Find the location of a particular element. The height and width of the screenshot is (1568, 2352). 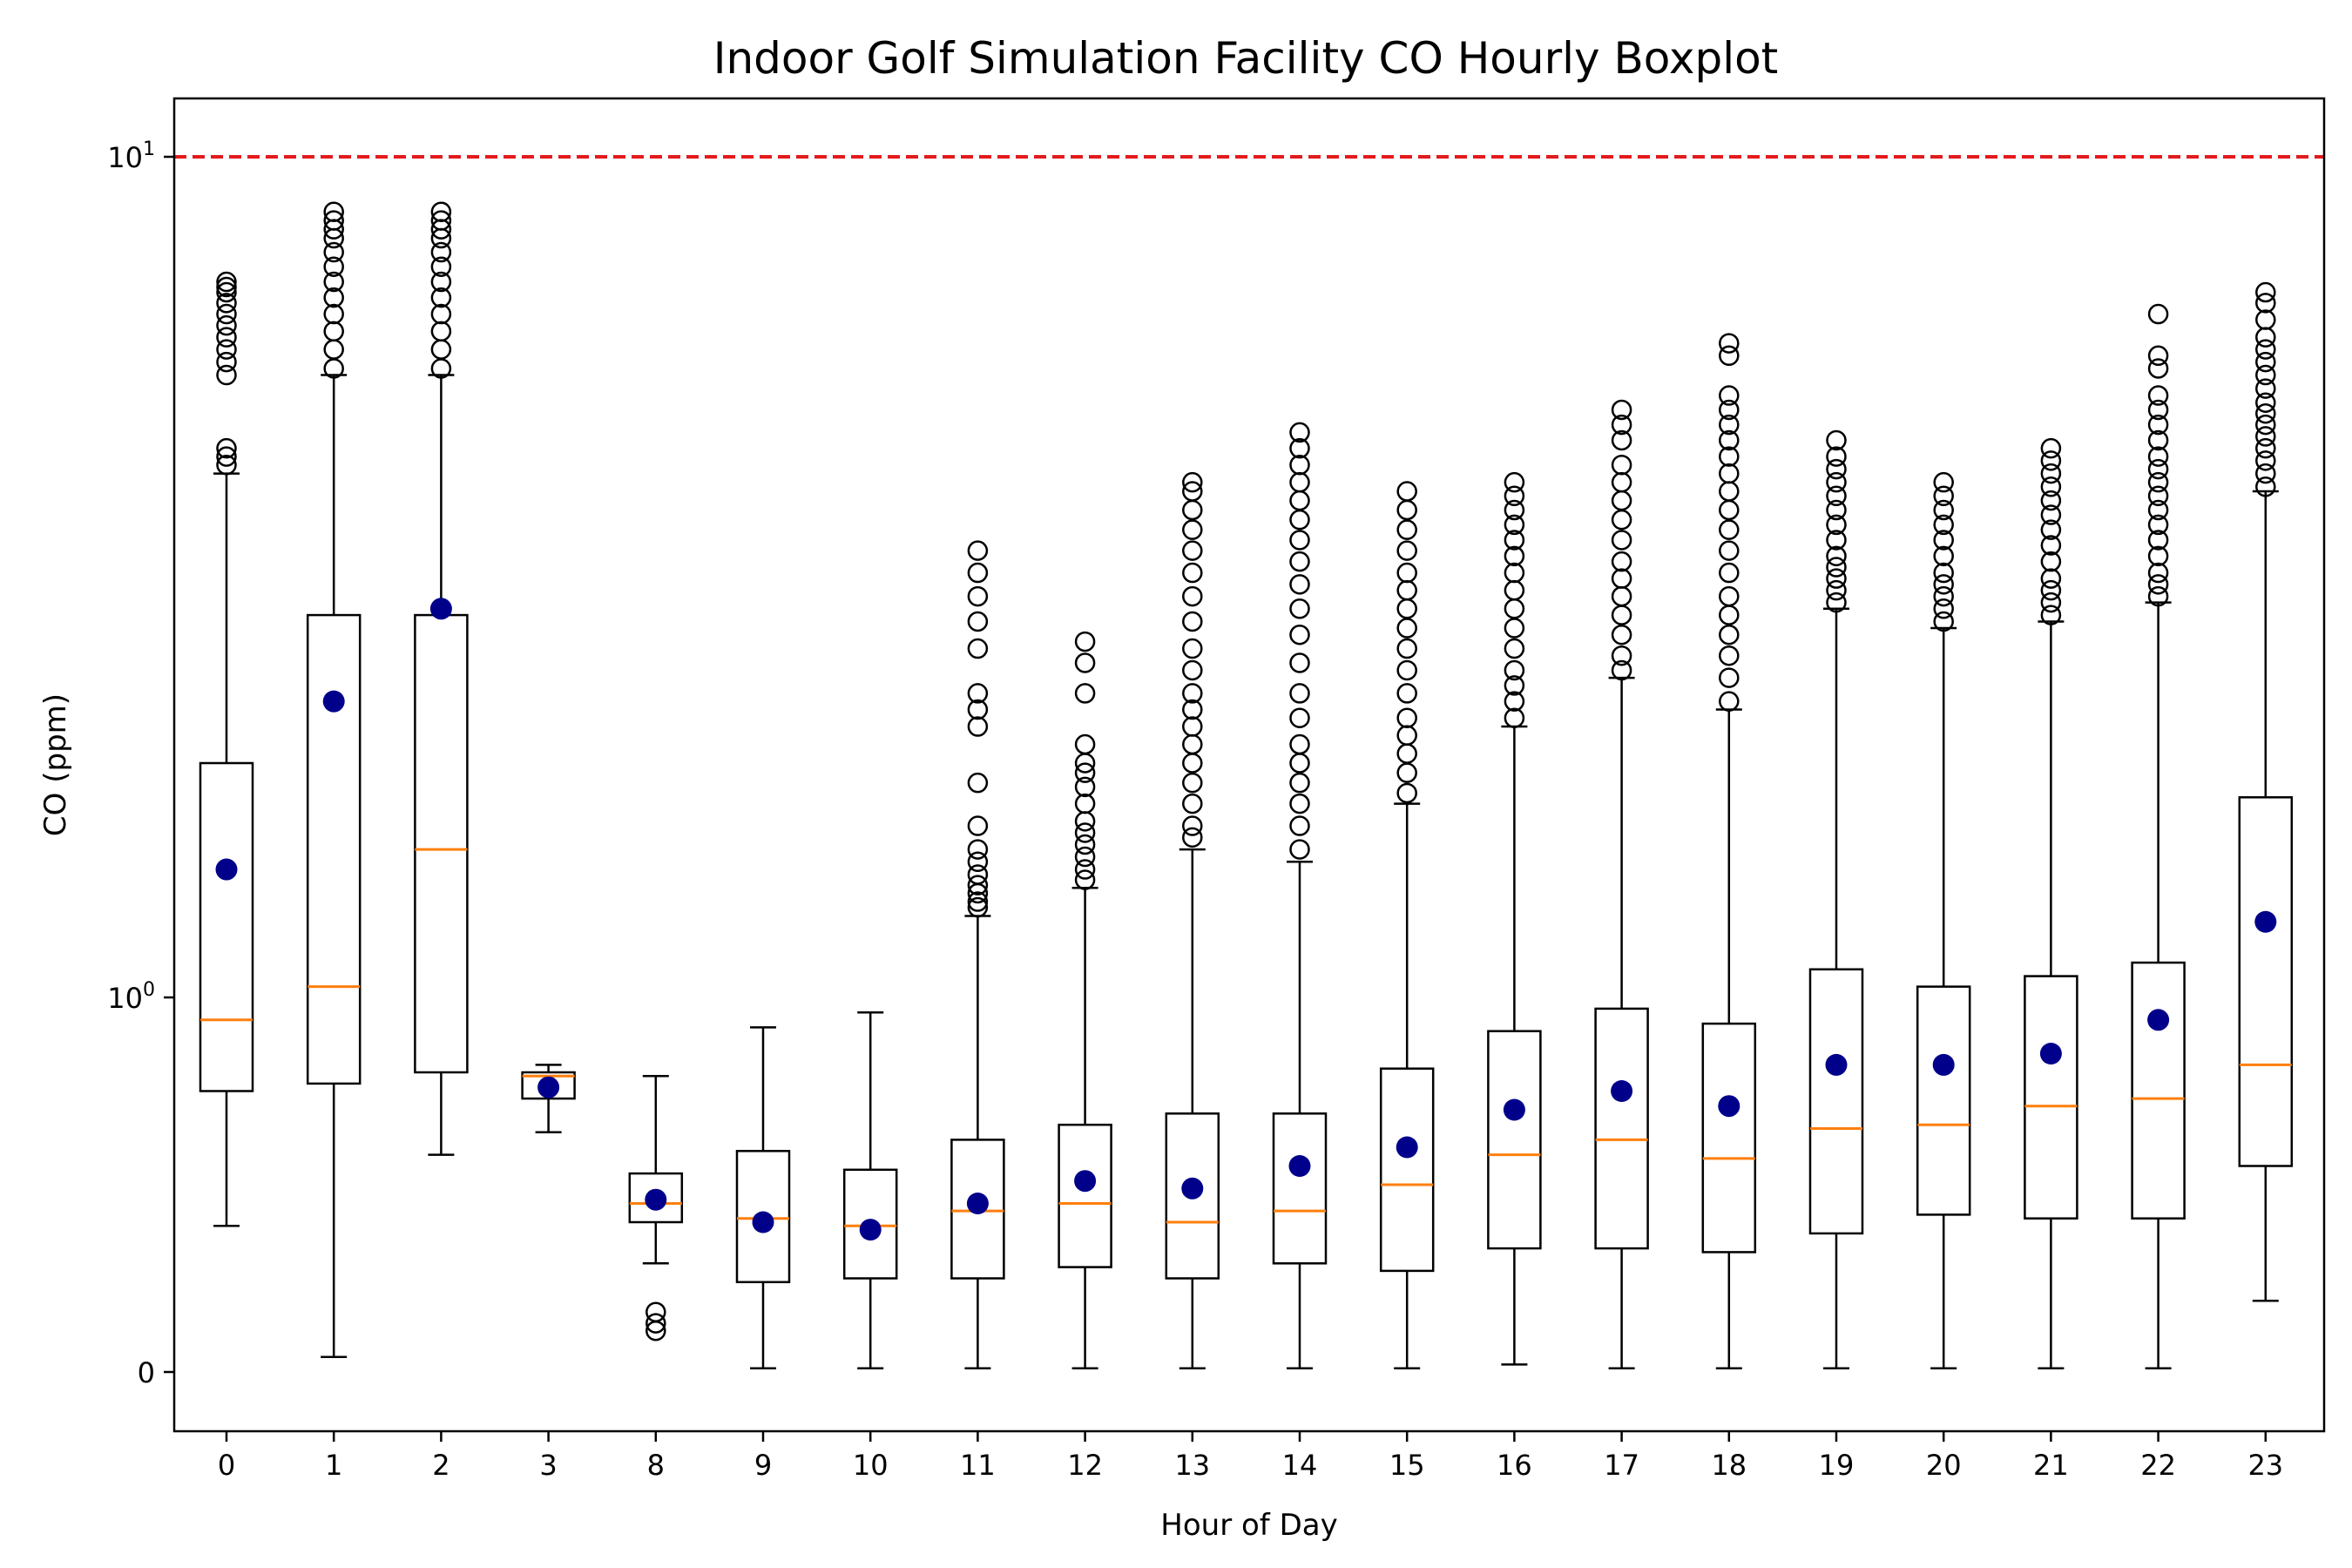

y-tick-label: 100 is located at coordinates (131, 997).